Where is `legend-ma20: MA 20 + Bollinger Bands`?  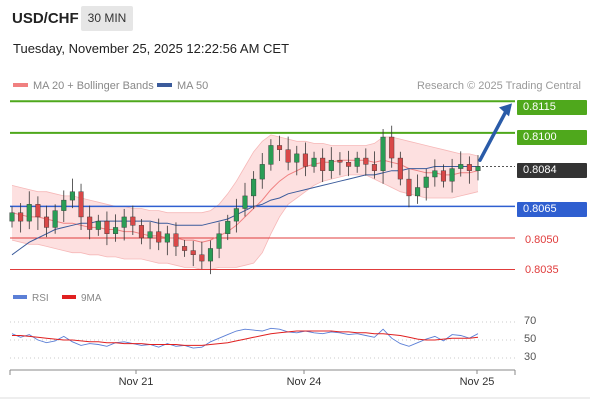 legend-ma20: MA 20 + Bollinger Bands is located at coordinates (83, 86).